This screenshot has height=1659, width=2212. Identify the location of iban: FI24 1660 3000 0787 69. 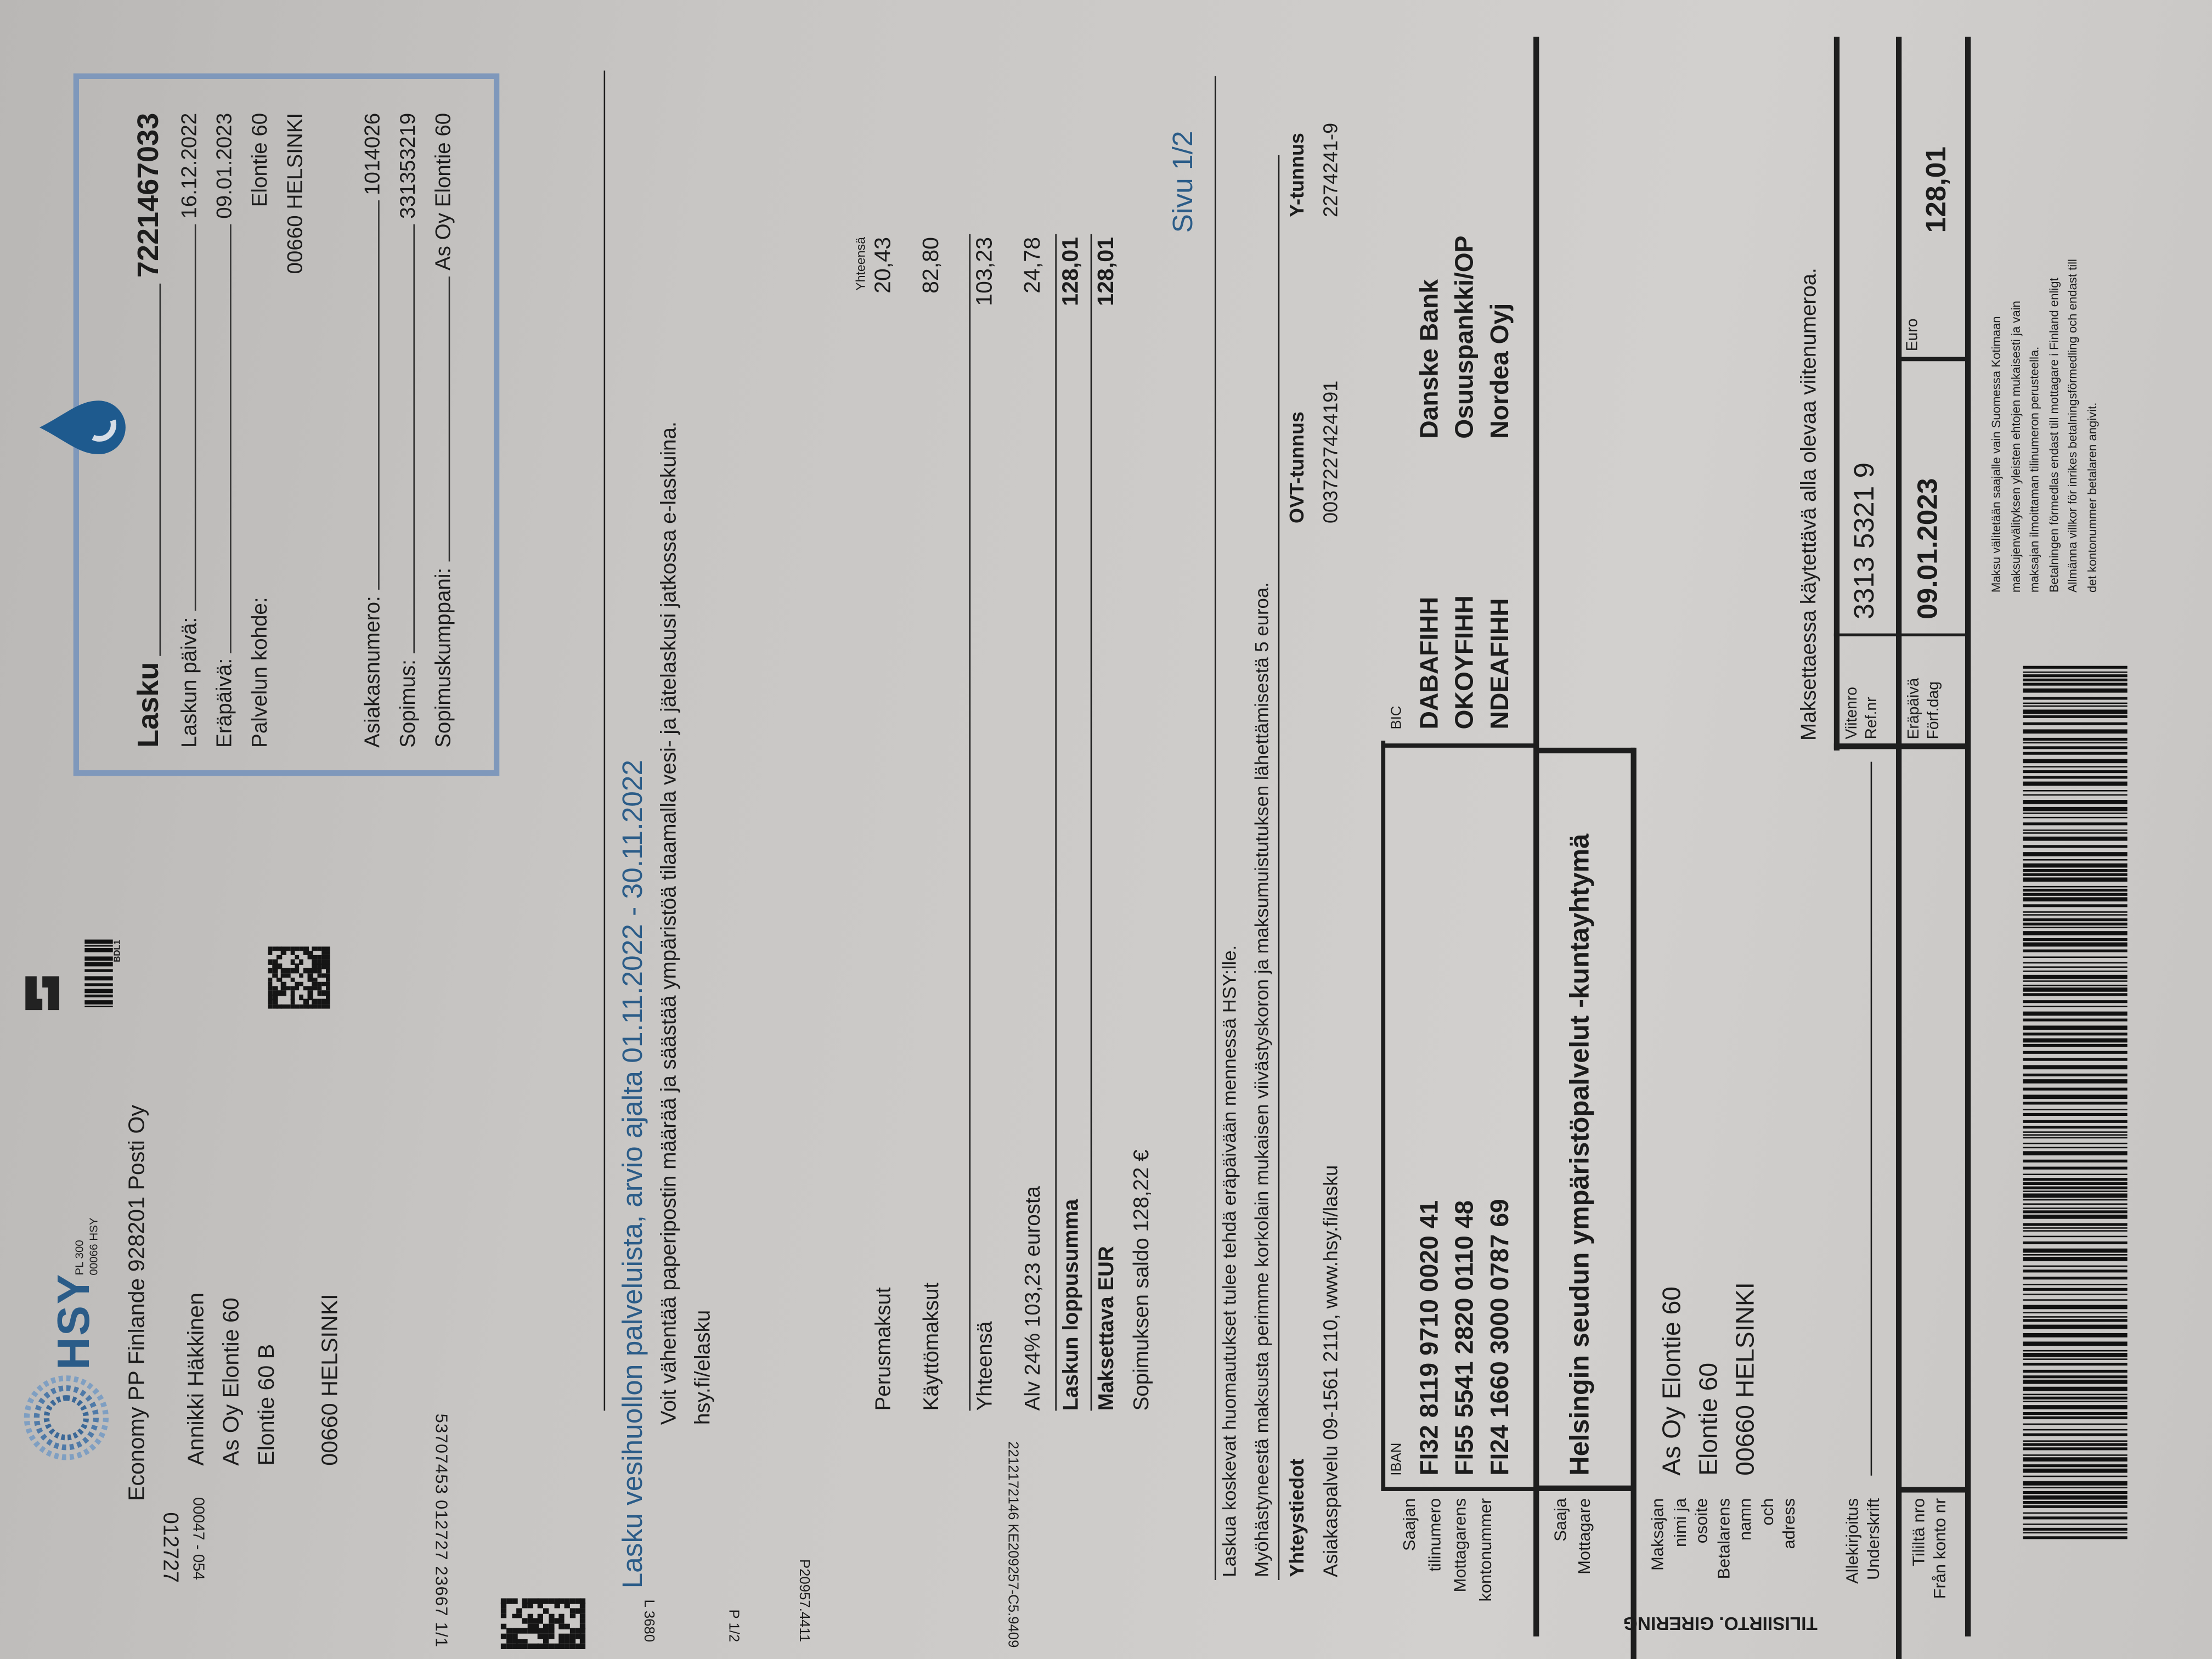
(1500, 1338).